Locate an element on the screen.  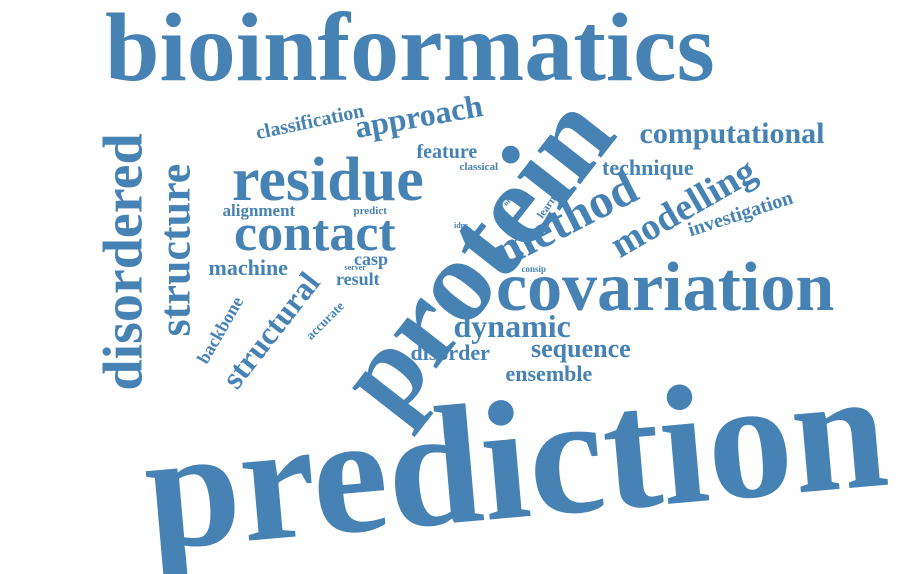
word-sequence: sequence is located at coordinates (581, 348).